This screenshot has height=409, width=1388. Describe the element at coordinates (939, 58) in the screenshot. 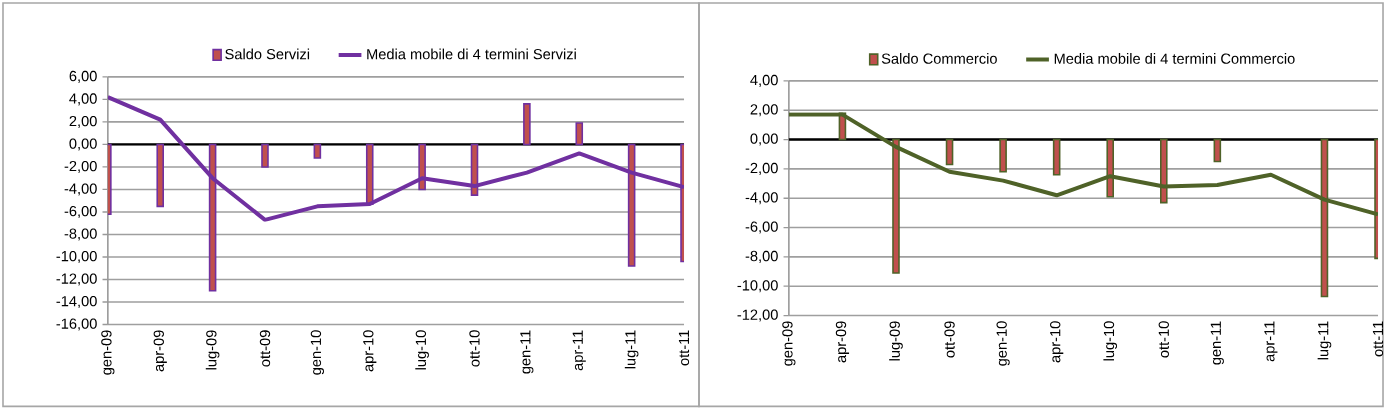

I see `legend-label: Saldo Commercio` at that location.